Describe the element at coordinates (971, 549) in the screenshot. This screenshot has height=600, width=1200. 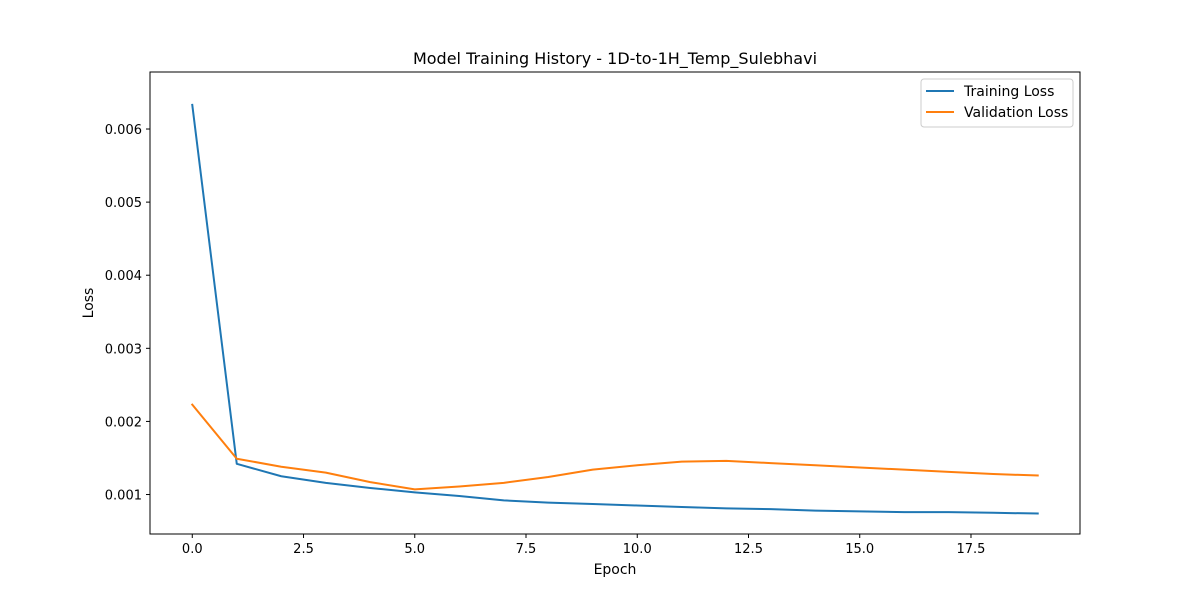
I see `x-tick-label: 17.5` at that location.